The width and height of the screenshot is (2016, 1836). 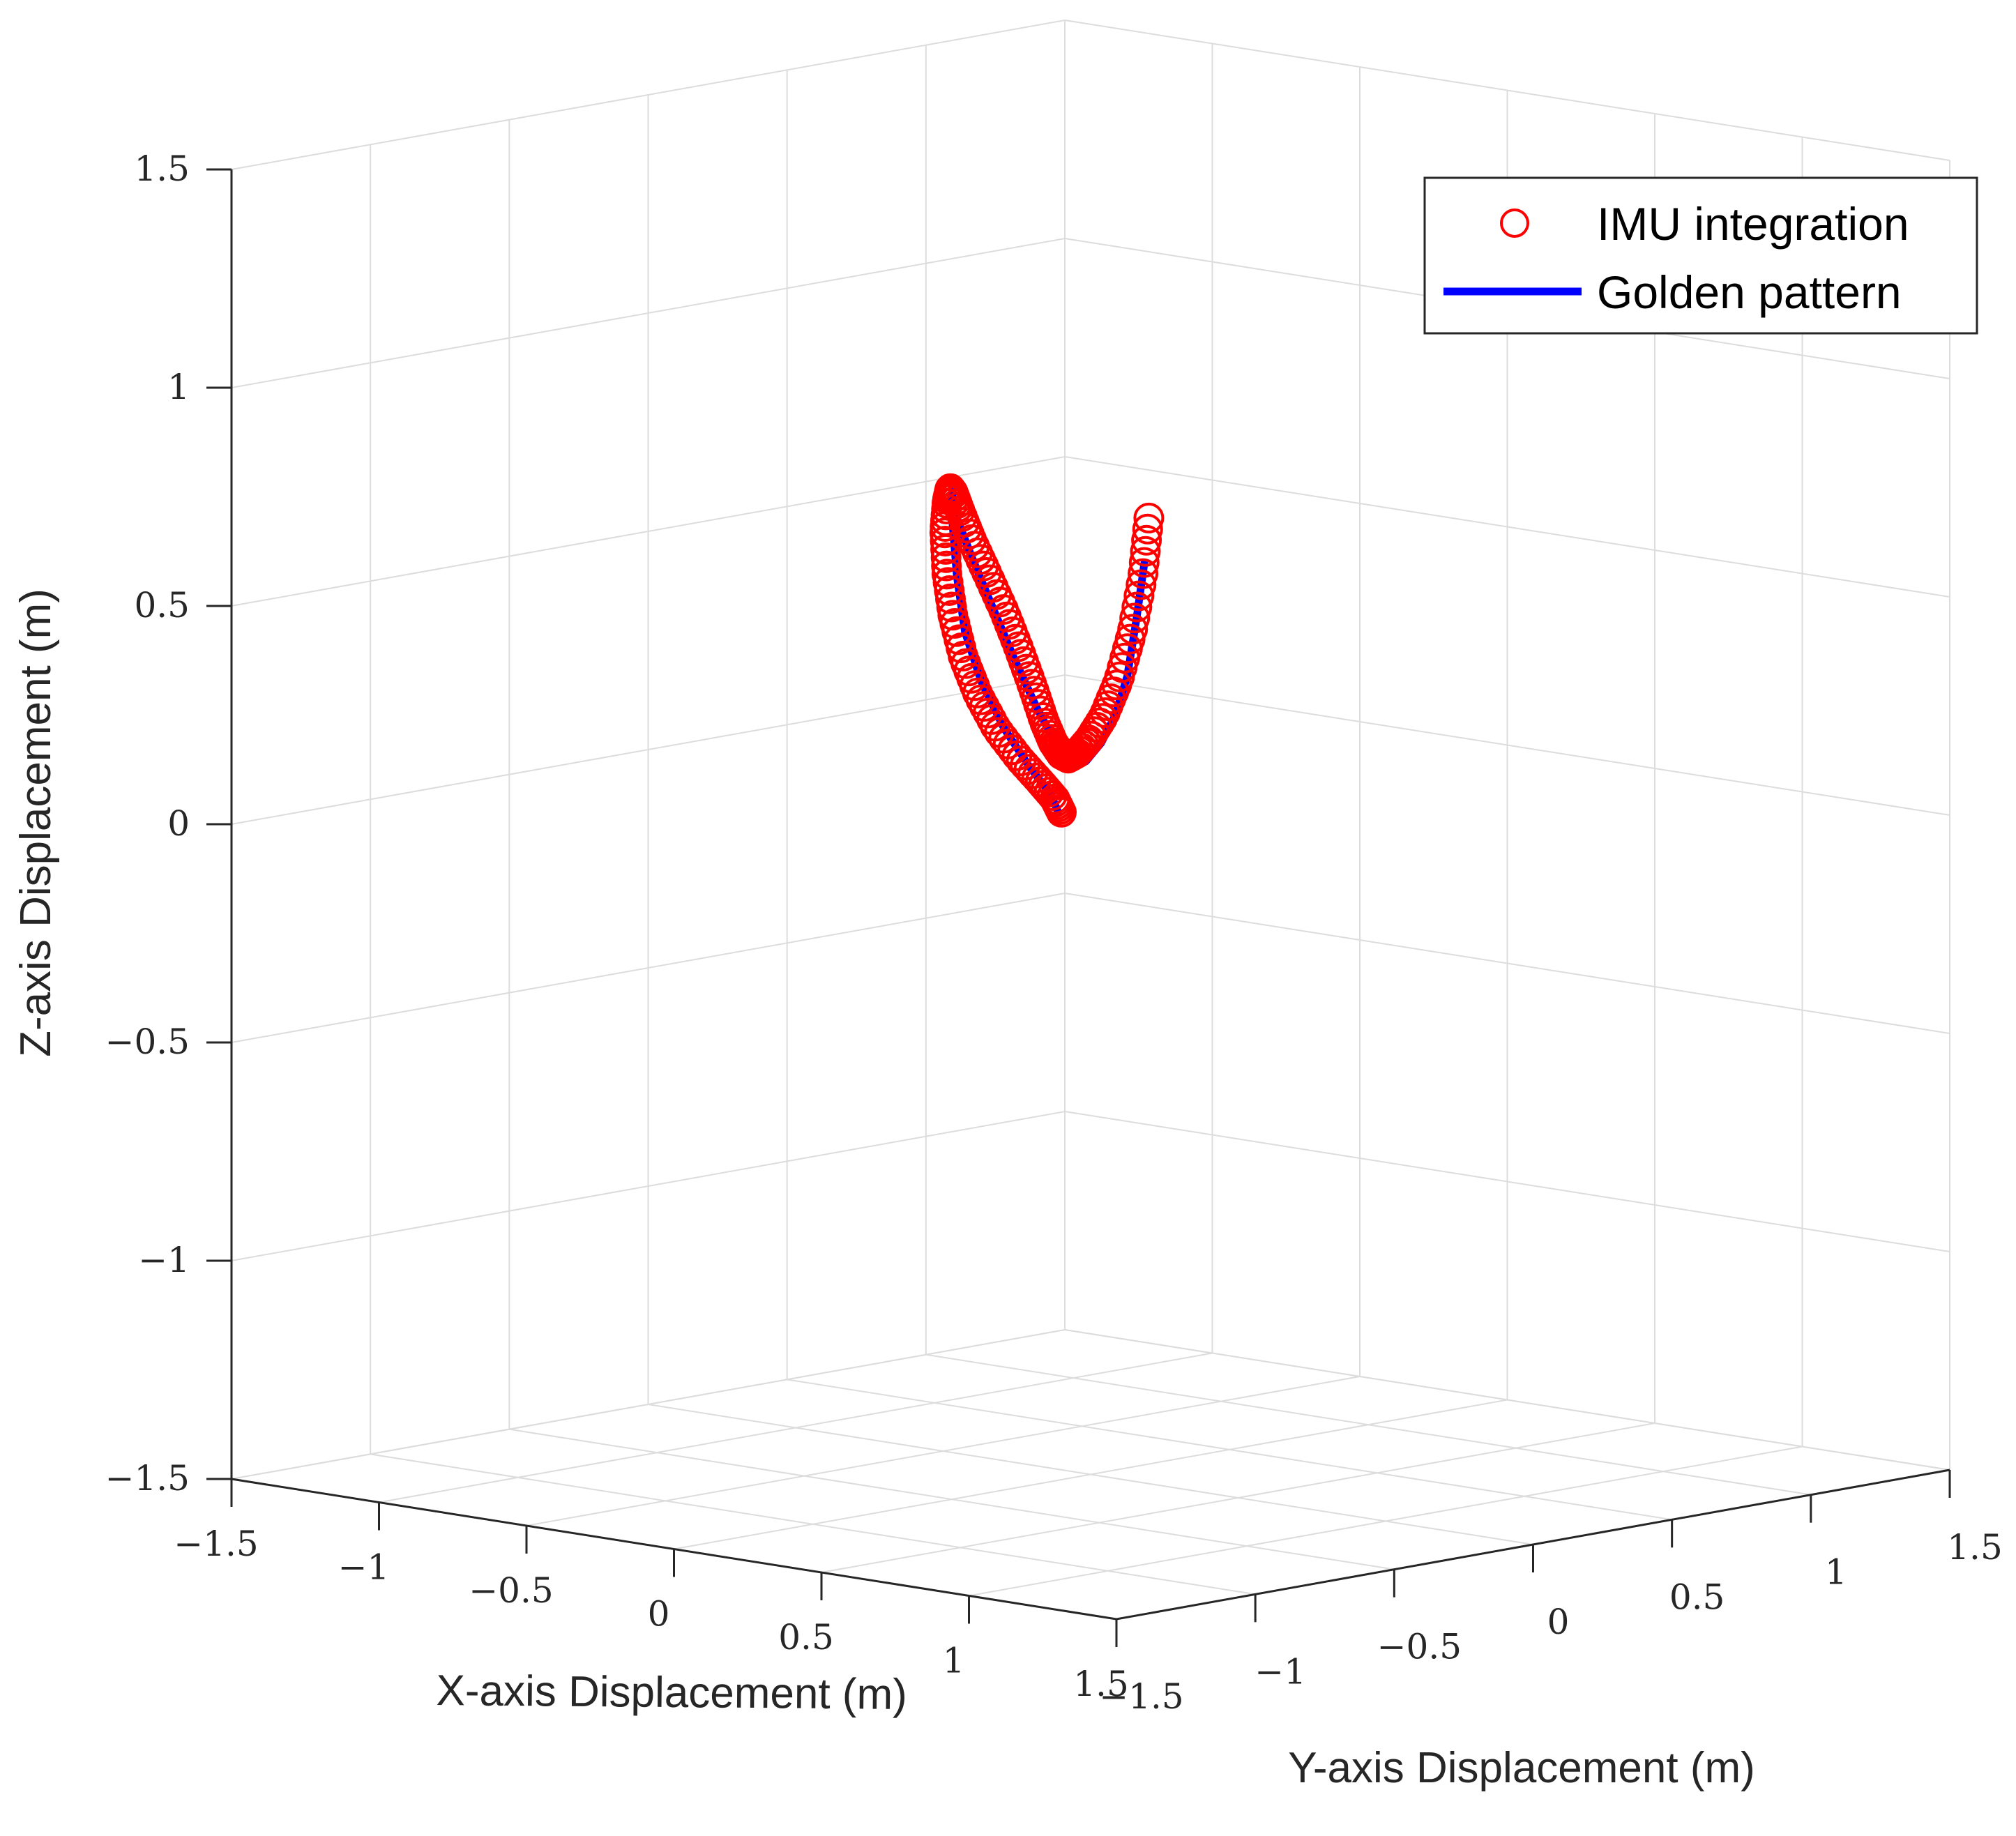 What do you see at coordinates (216, 1544) in the screenshot?
I see `x-tick-label: −1.5` at bounding box center [216, 1544].